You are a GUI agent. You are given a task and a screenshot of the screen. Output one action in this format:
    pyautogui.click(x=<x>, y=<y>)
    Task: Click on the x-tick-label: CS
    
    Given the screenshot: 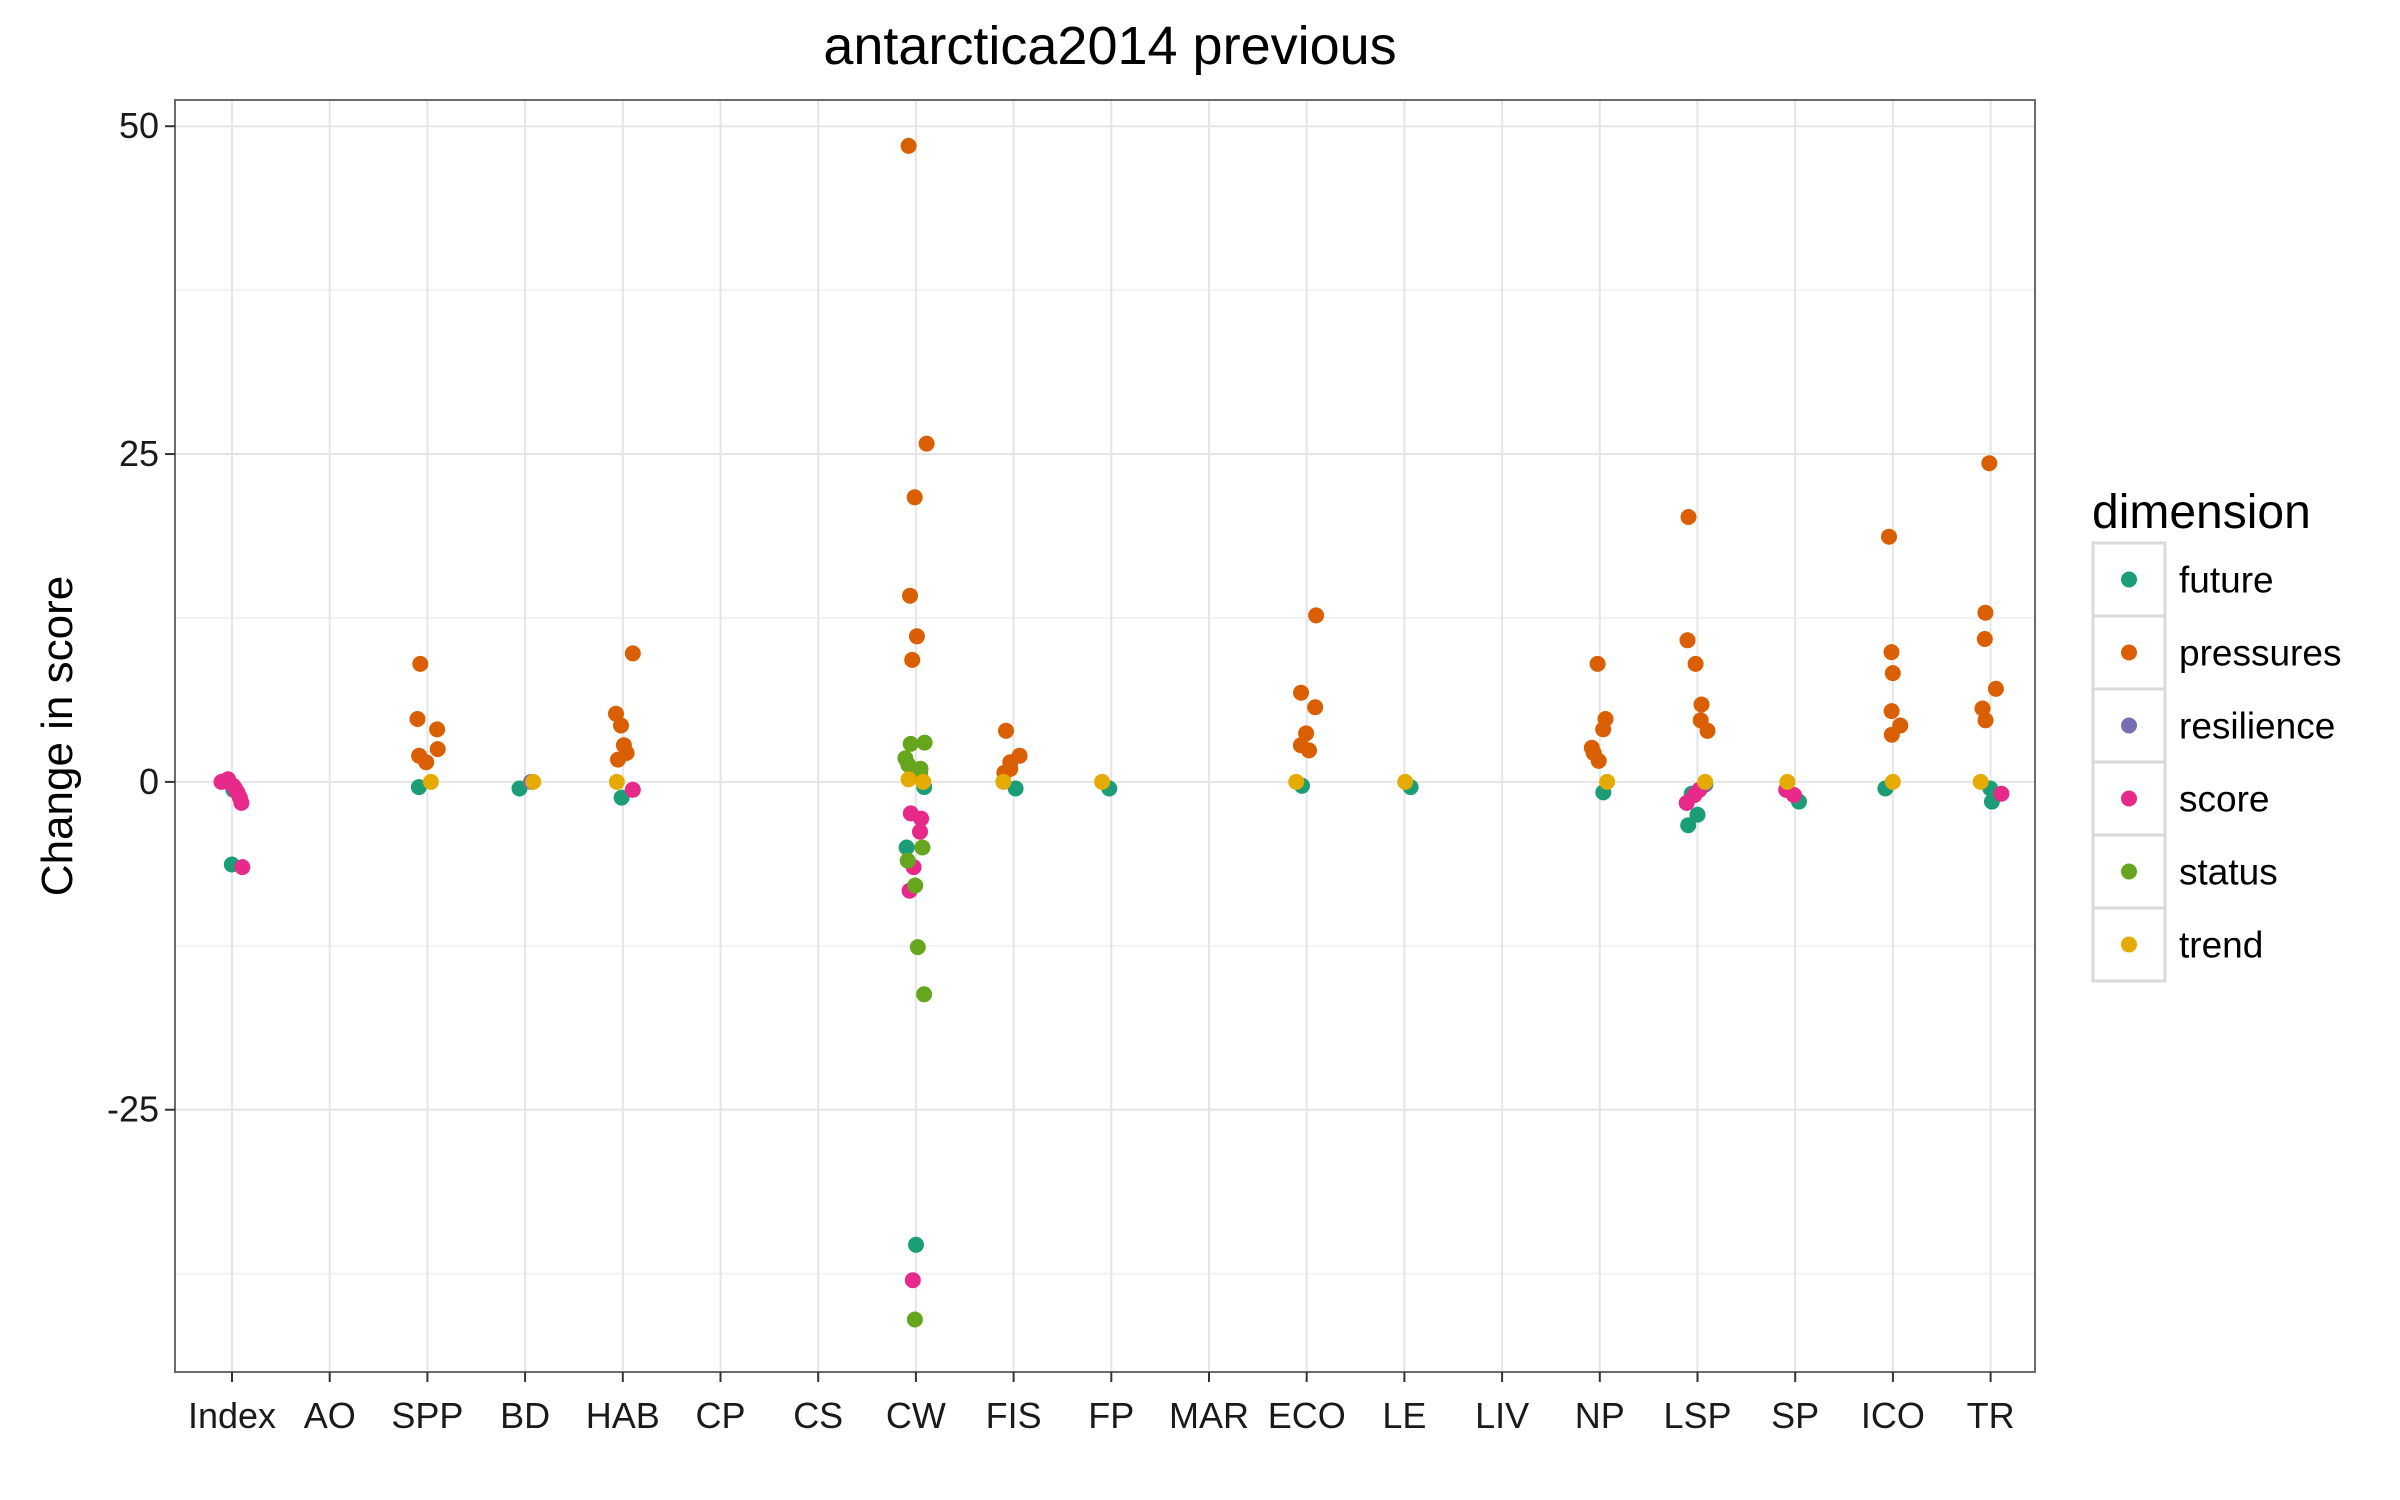 What is the action you would take?
    pyautogui.click(x=818, y=1415)
    